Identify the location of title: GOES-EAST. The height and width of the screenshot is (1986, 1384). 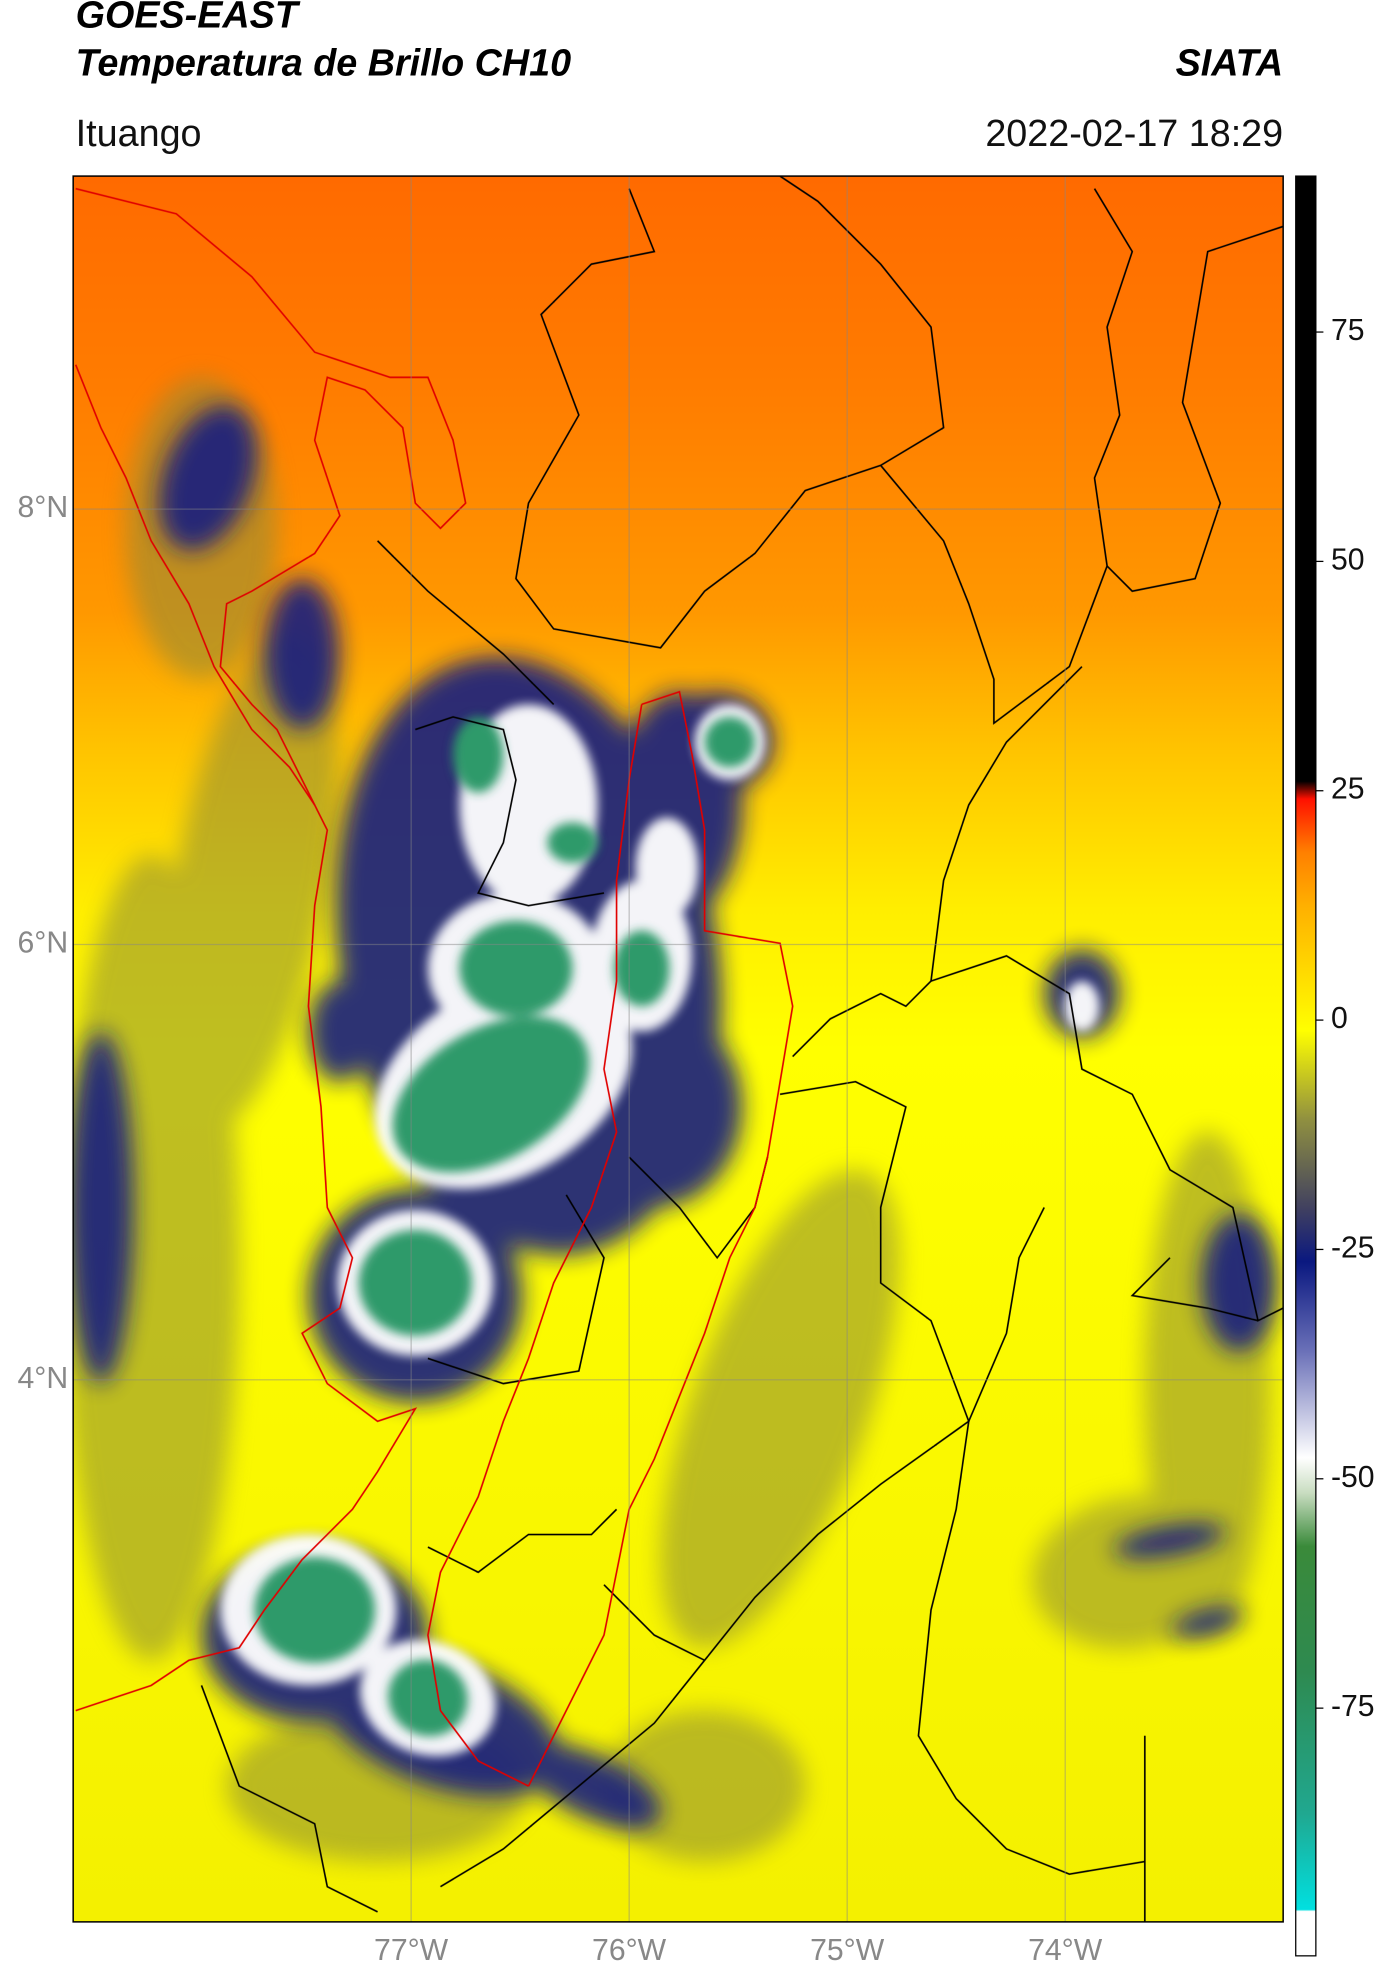
(188, 18).